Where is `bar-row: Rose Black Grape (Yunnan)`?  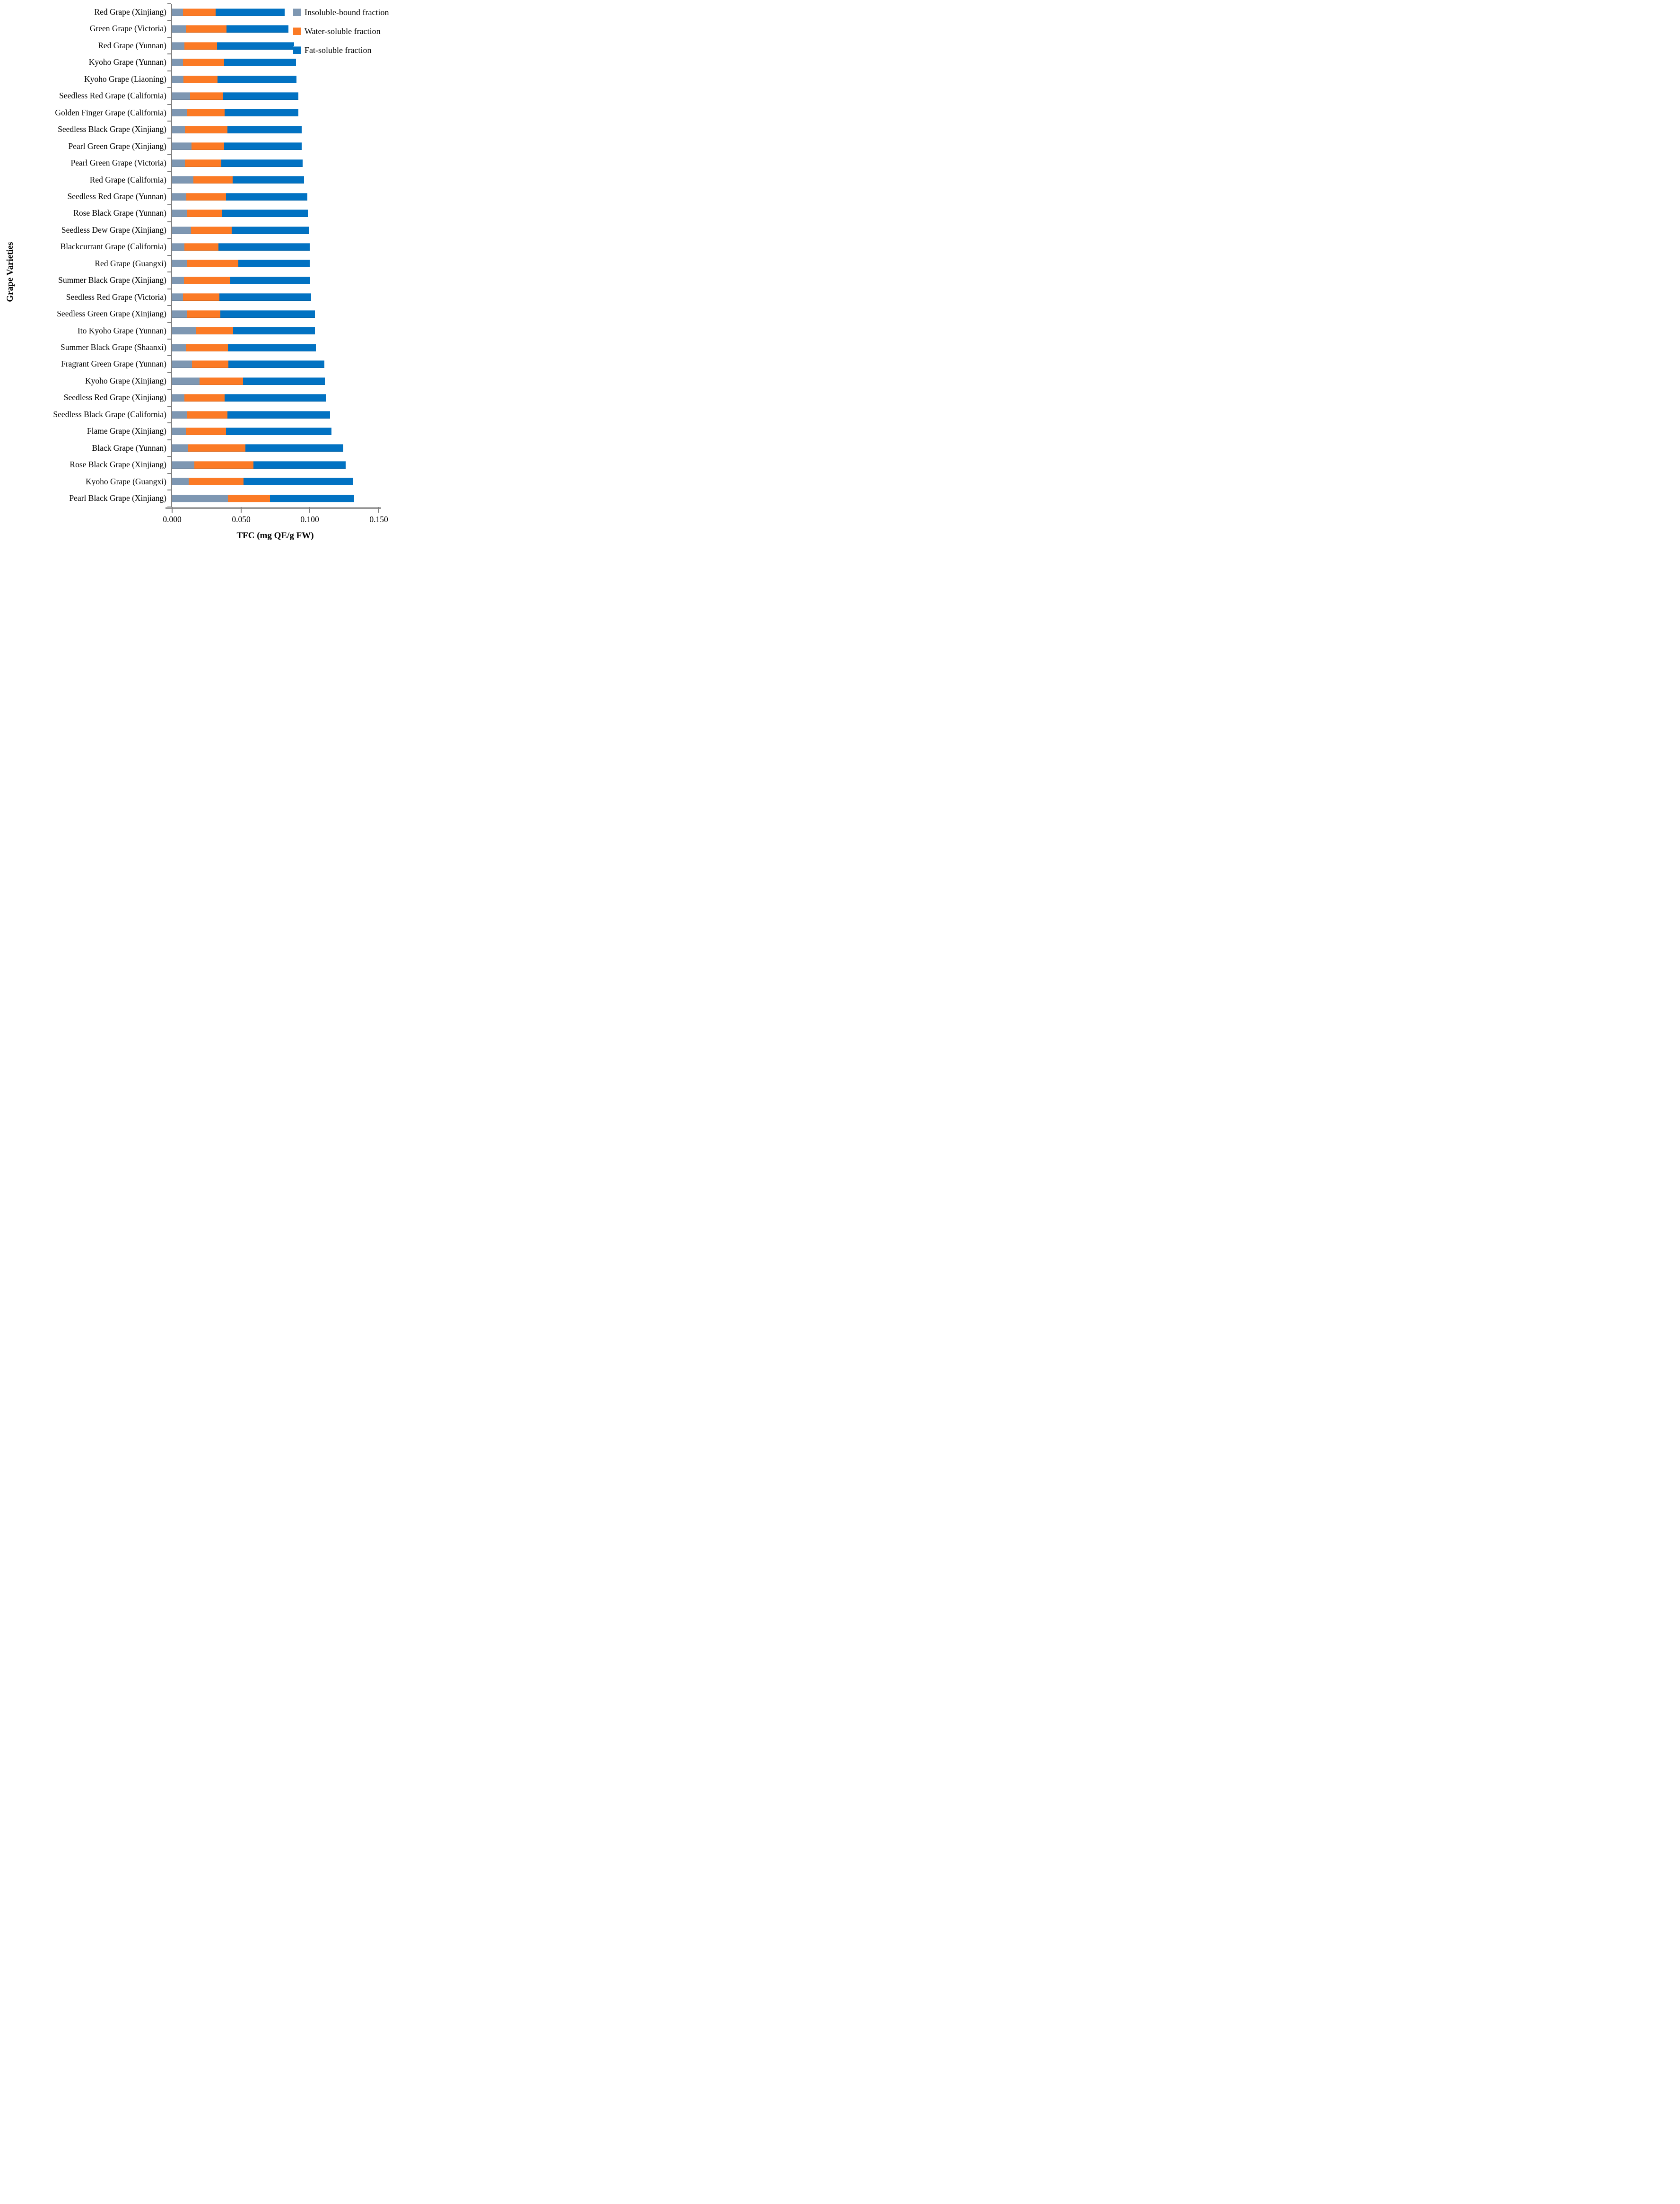 bar-row: Rose Black Grape (Yunnan) is located at coordinates (210, 213).